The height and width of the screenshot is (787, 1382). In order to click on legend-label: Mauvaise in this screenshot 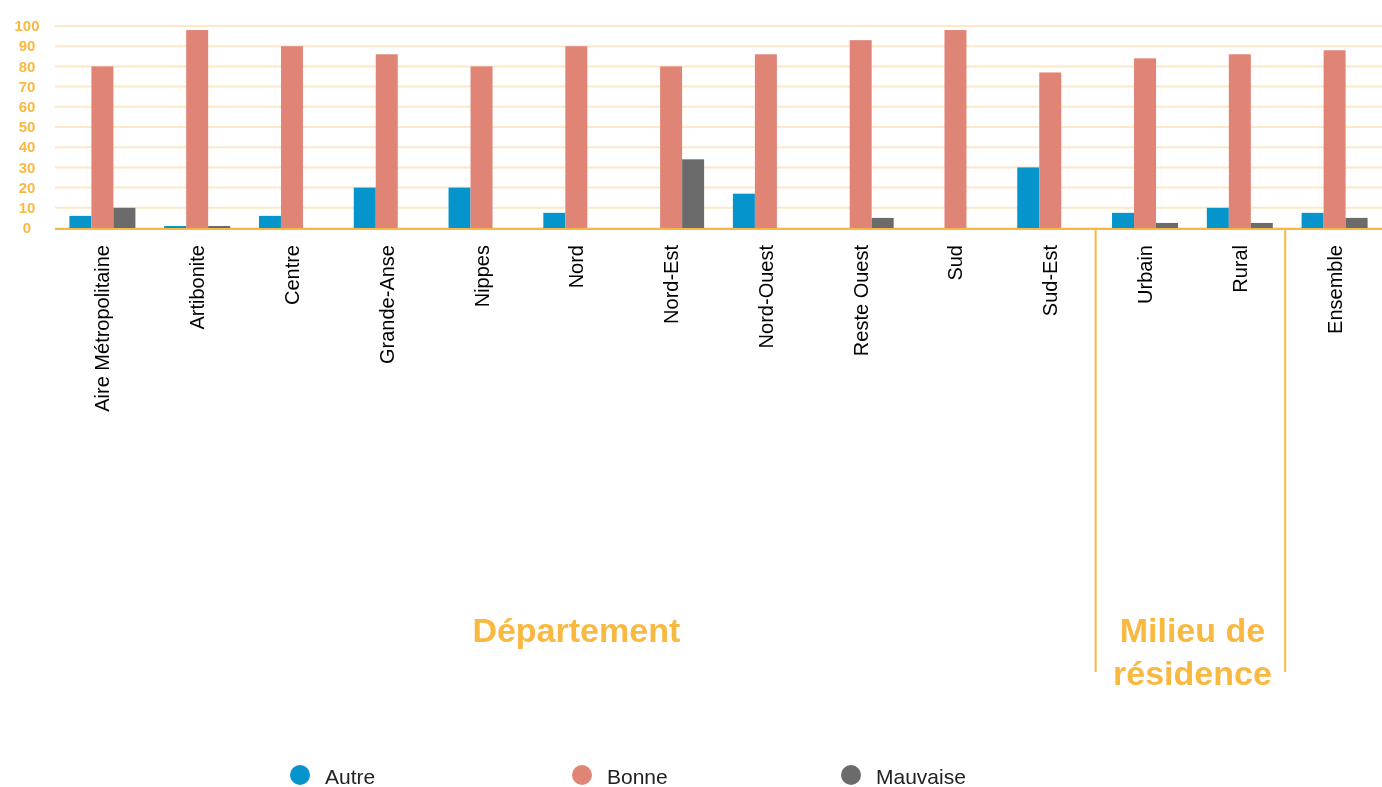, I will do `click(921, 776)`.